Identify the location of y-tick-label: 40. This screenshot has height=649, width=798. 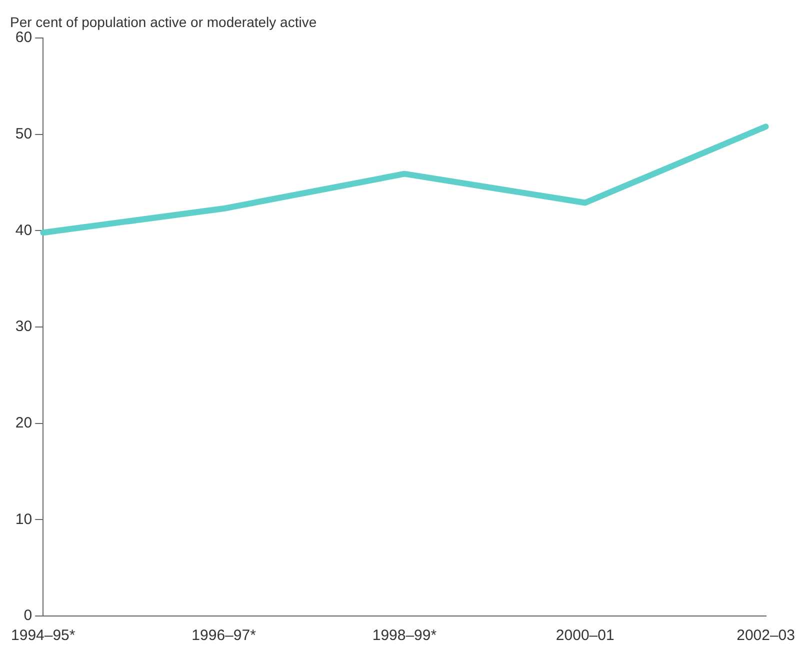
(23, 230).